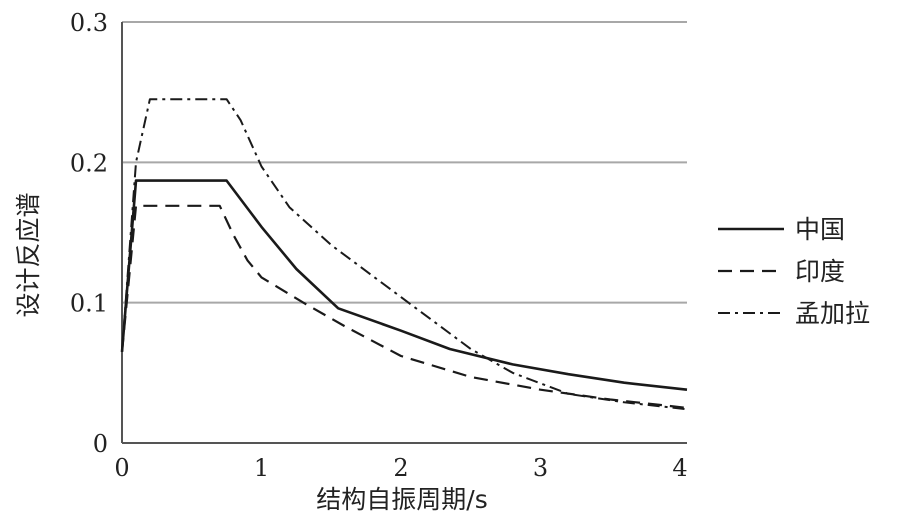  I want to click on legend-label-1: 印度, so click(820, 271).